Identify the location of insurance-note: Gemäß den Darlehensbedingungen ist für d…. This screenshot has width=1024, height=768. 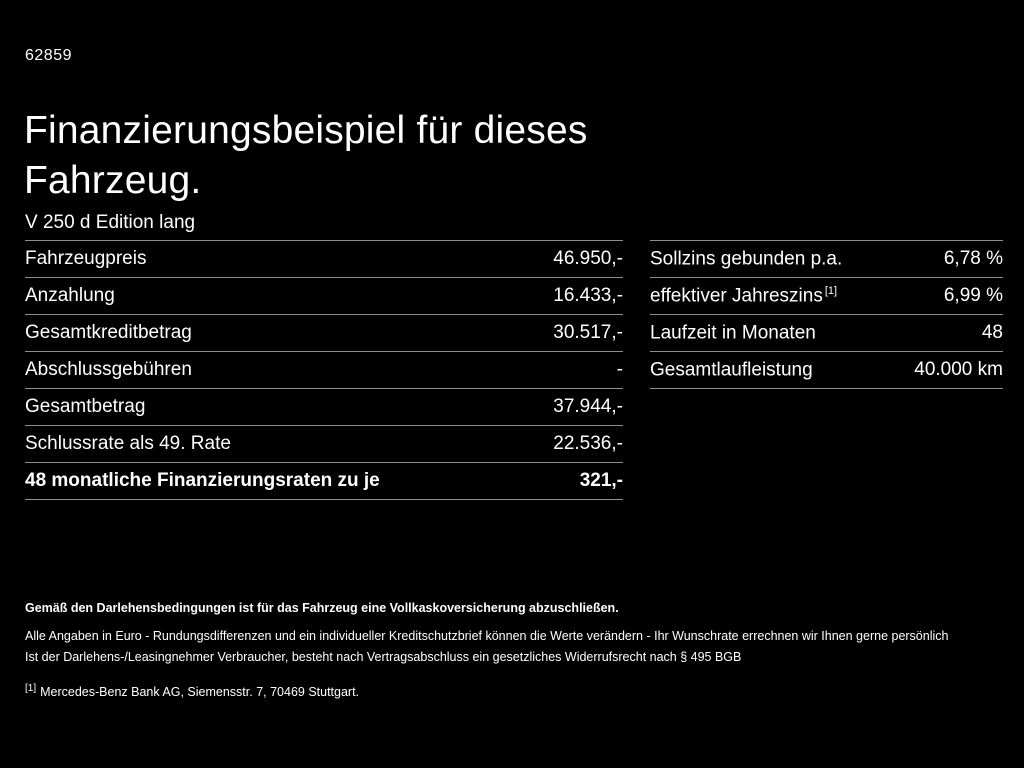
(322, 608).